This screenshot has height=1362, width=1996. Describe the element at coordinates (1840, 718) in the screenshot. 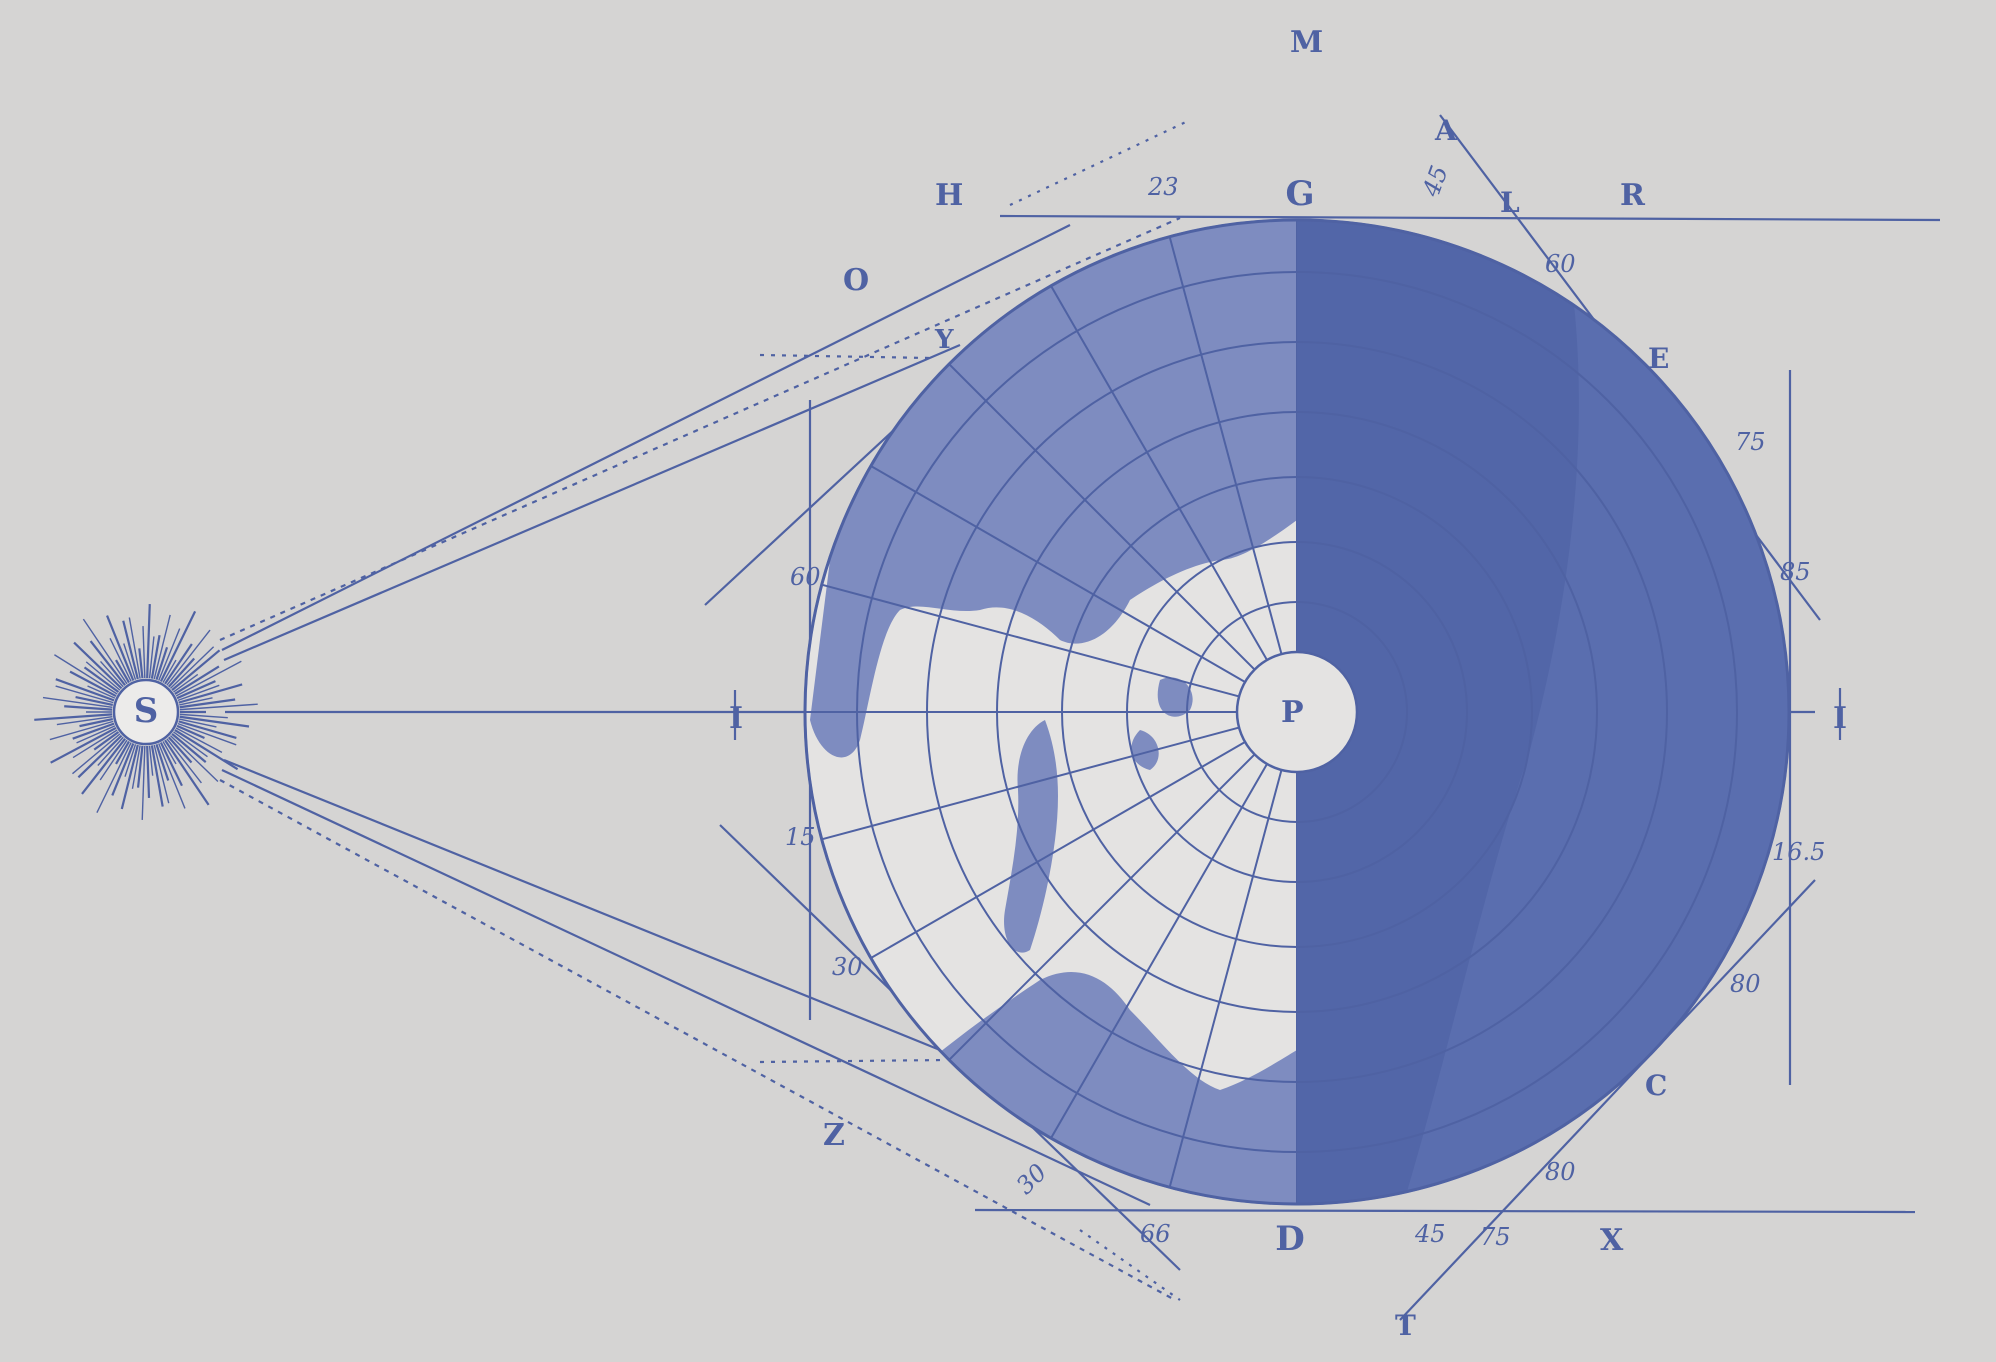

I see `arrow-label-right: I` at that location.